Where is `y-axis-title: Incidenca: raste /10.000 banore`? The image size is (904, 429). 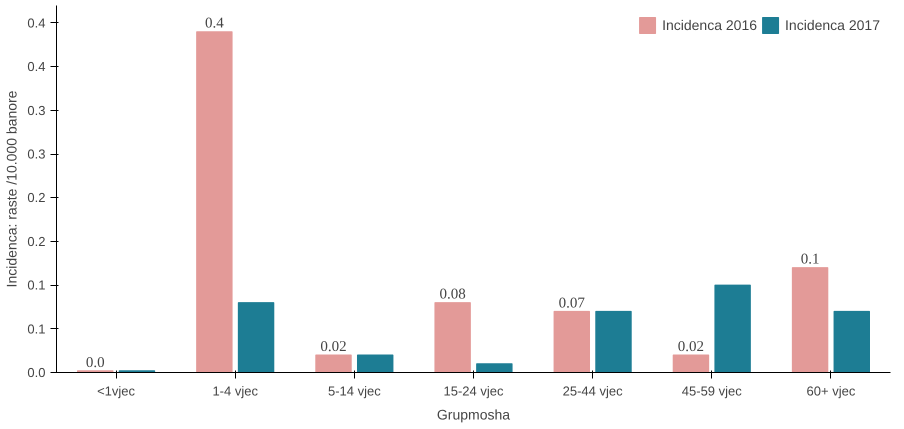
y-axis-title: Incidenca: raste /10.000 banore is located at coordinates (11, 189).